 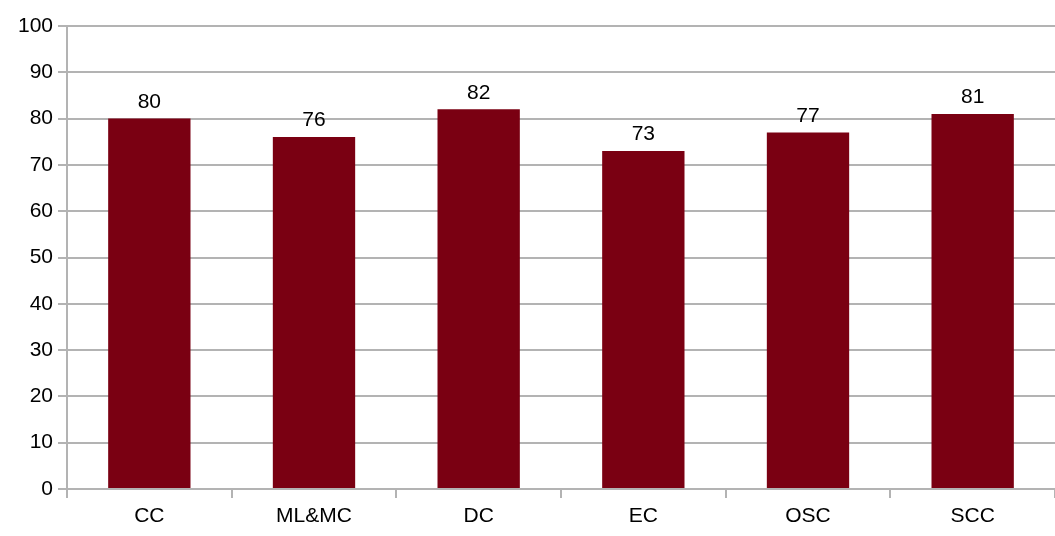 What do you see at coordinates (41, 395) in the screenshot?
I see `y-tick-label: 20` at bounding box center [41, 395].